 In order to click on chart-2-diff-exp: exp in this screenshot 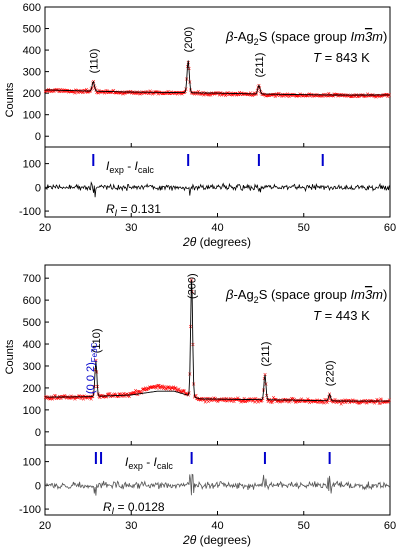, I will do `click(135, 466)`.